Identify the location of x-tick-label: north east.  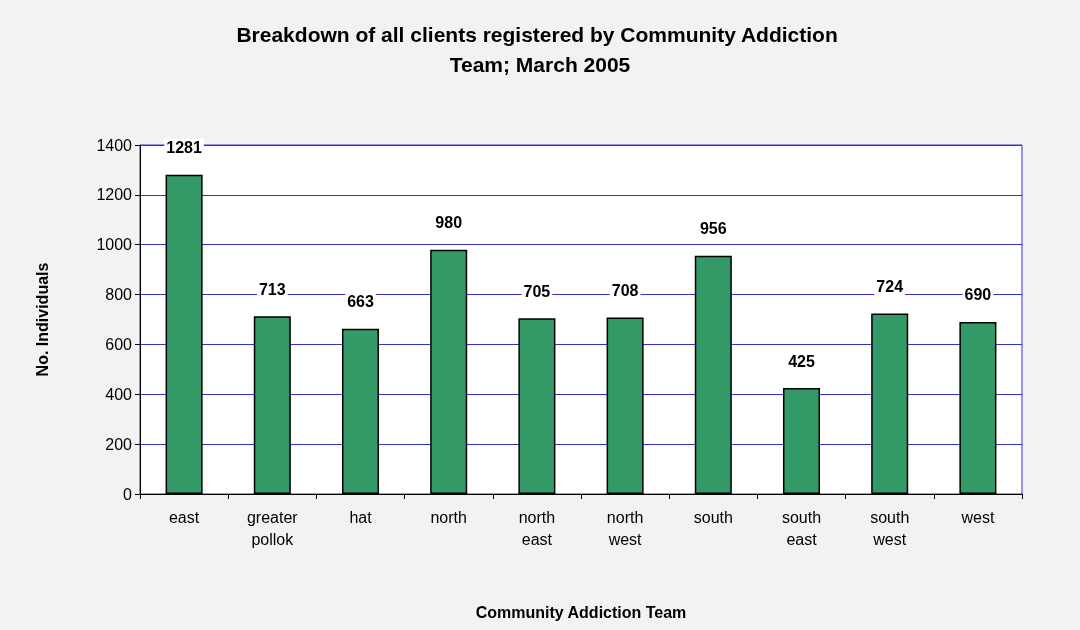
(537, 528).